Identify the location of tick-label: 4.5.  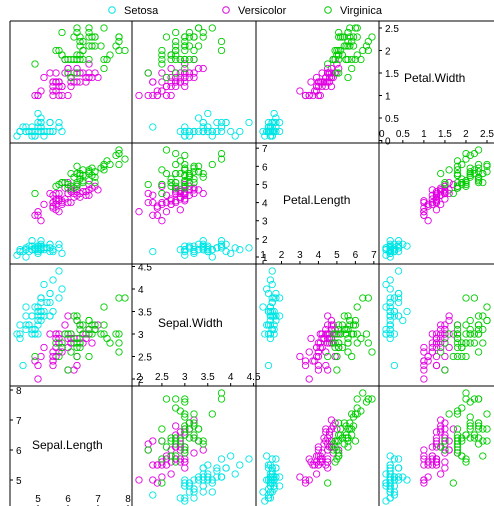
(145, 268).